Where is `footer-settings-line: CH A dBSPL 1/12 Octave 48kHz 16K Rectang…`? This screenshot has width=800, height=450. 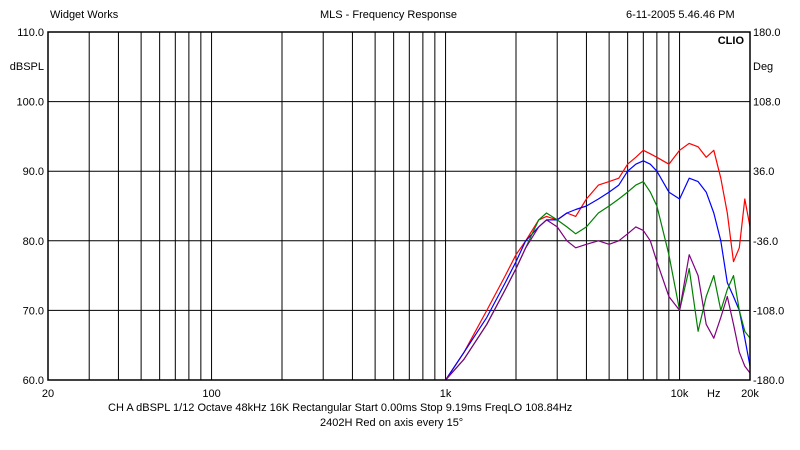 footer-settings-line: CH A dBSPL 1/12 Octave 48kHz 16K Rectang… is located at coordinates (340, 408).